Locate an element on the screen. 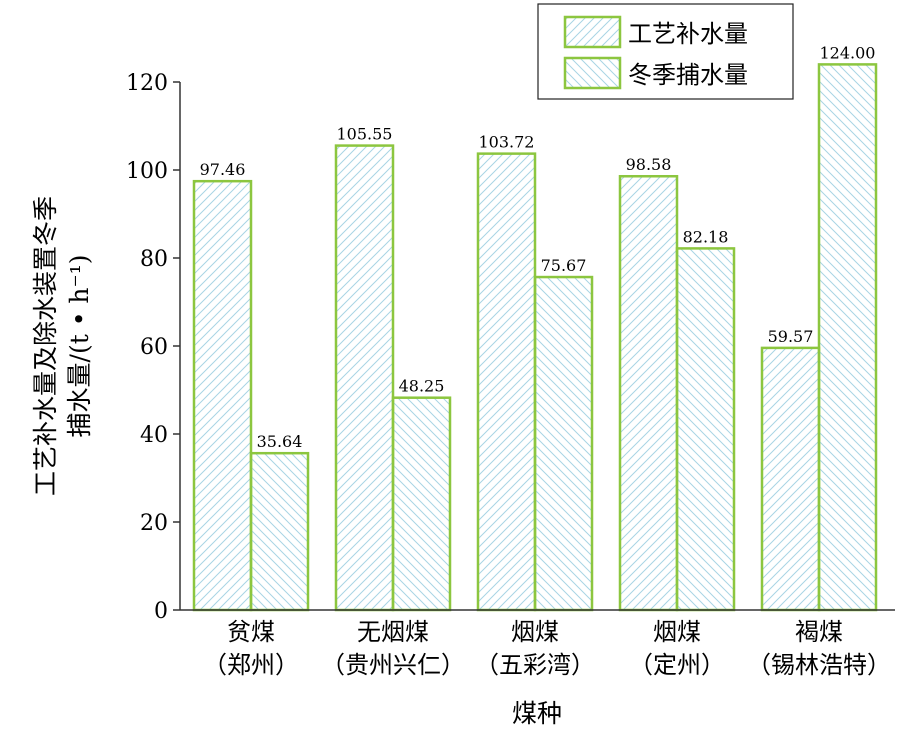 This screenshot has height=733, width=922. legend-swatch-winter-capture is located at coordinates (592, 73).